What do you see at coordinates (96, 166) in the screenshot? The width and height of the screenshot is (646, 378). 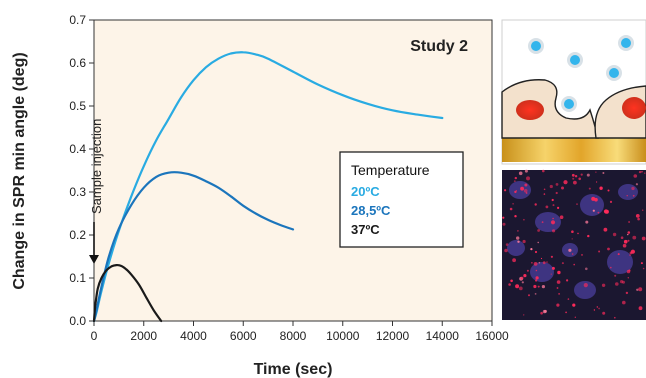 I see `annotation-label: Sample injection` at bounding box center [96, 166].